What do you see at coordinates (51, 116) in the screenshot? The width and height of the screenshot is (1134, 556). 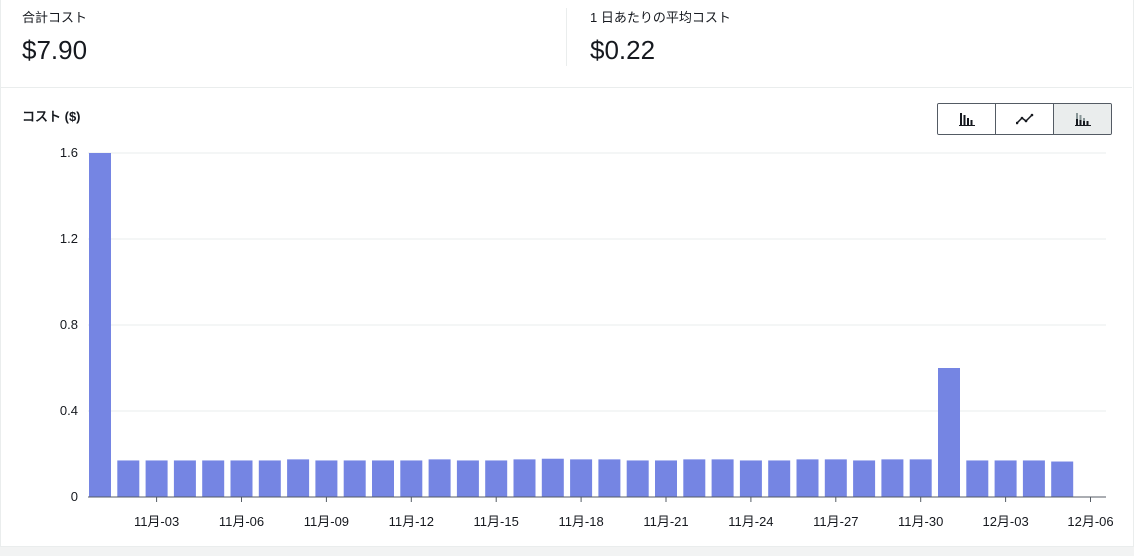 I see `chart-title: コスト ($)` at bounding box center [51, 116].